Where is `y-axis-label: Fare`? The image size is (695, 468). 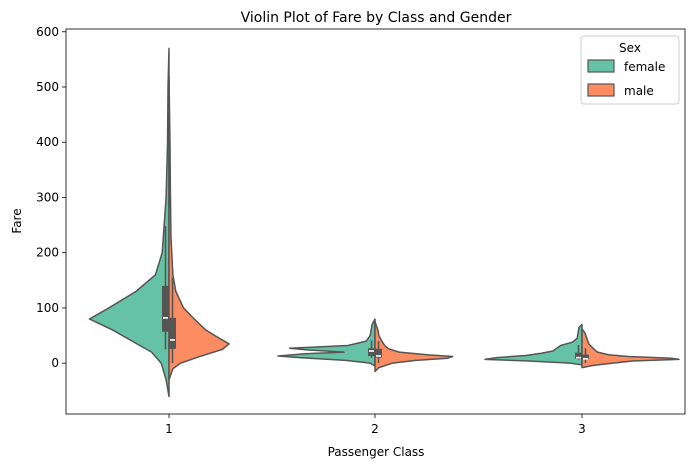
y-axis-label: Fare is located at coordinates (17, 220).